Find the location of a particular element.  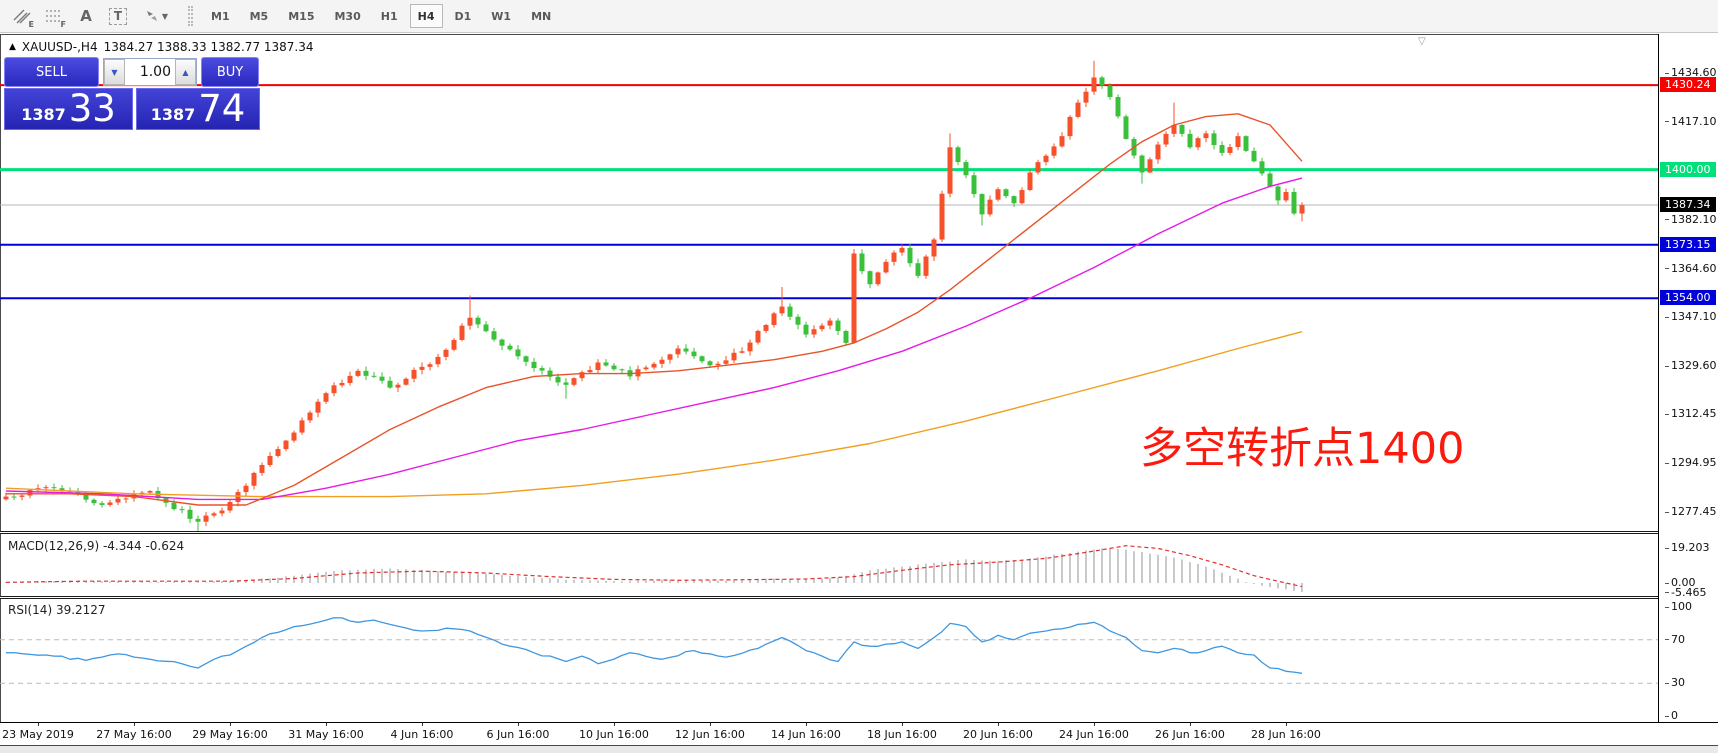

fibonacci-tool-icon: F is located at coordinates (54, 17).